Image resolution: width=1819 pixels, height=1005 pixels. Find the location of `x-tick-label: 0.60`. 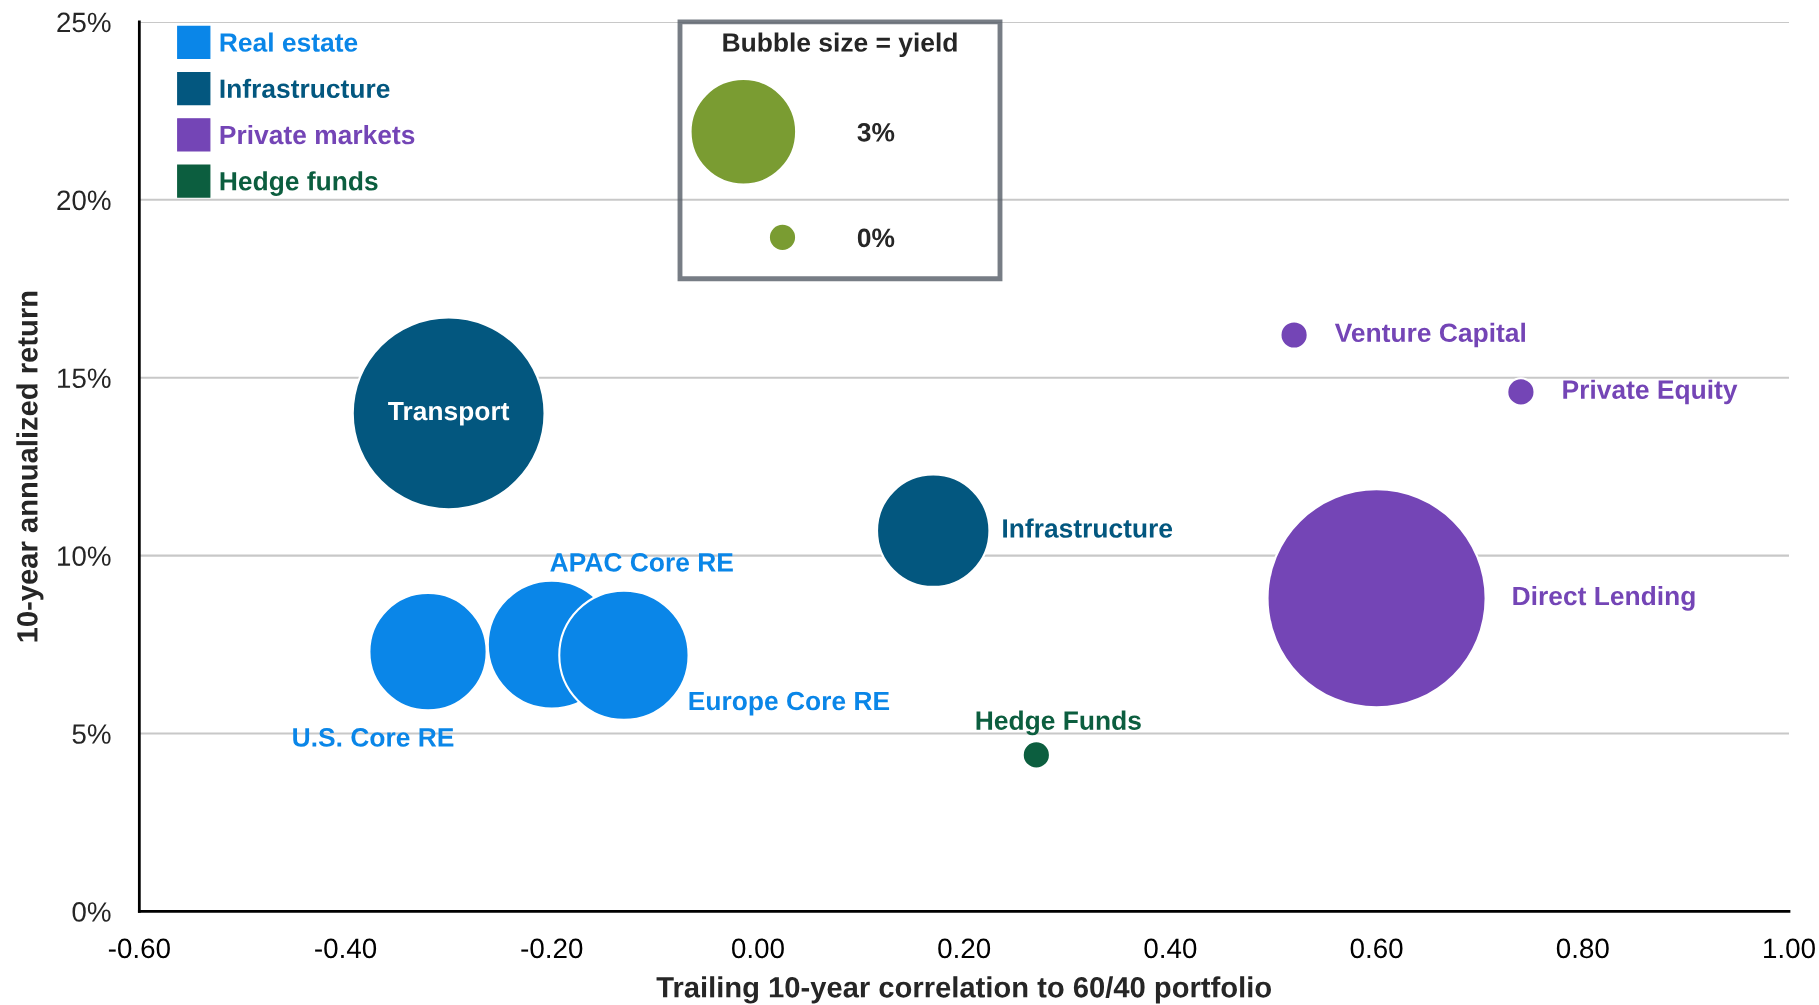

x-tick-label: 0.60 is located at coordinates (1376, 948).